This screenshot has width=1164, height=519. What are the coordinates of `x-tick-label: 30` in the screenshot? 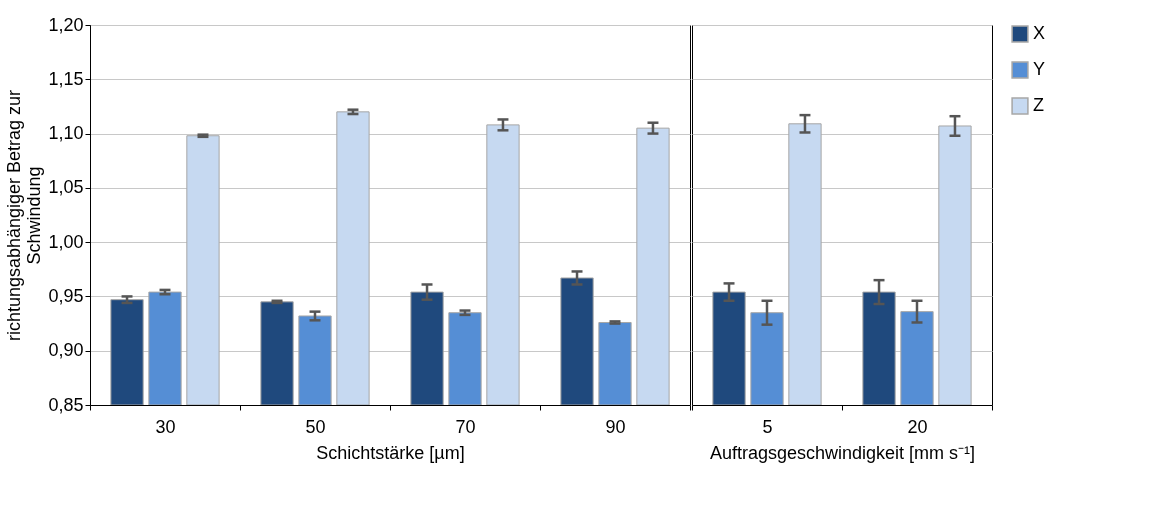 It's located at (165, 426).